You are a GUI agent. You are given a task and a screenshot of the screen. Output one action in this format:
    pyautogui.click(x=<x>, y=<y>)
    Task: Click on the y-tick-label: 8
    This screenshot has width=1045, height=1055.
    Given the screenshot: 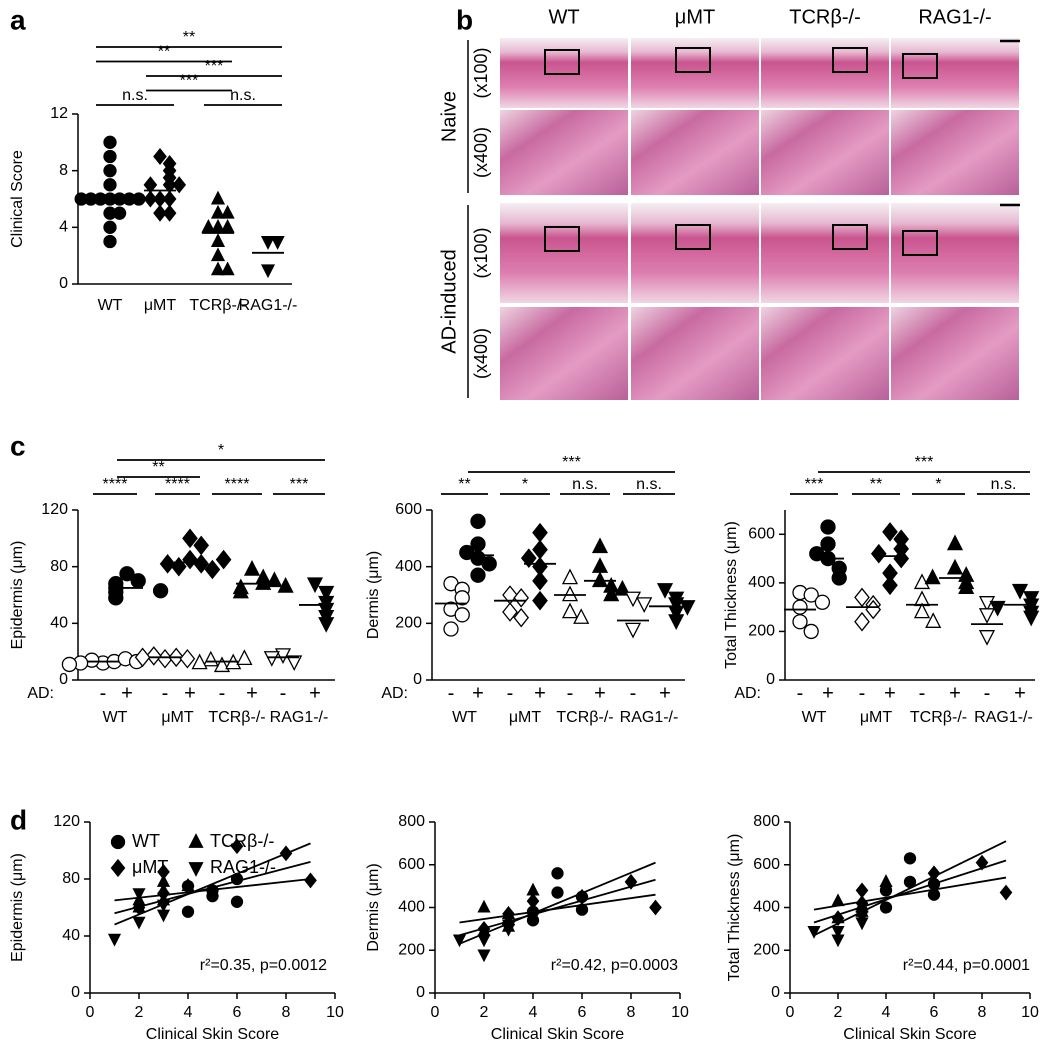 What is the action you would take?
    pyautogui.click(x=63, y=170)
    